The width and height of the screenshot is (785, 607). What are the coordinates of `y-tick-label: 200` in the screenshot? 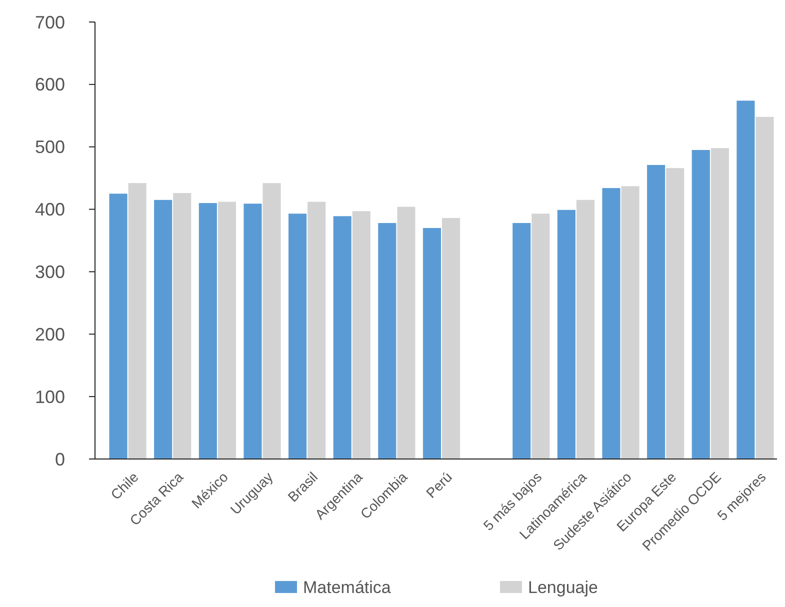 It's located at (49, 334).